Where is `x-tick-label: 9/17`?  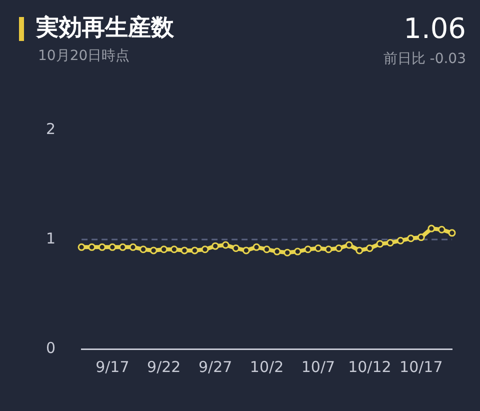 x-tick-label: 9/17 is located at coordinates (113, 367).